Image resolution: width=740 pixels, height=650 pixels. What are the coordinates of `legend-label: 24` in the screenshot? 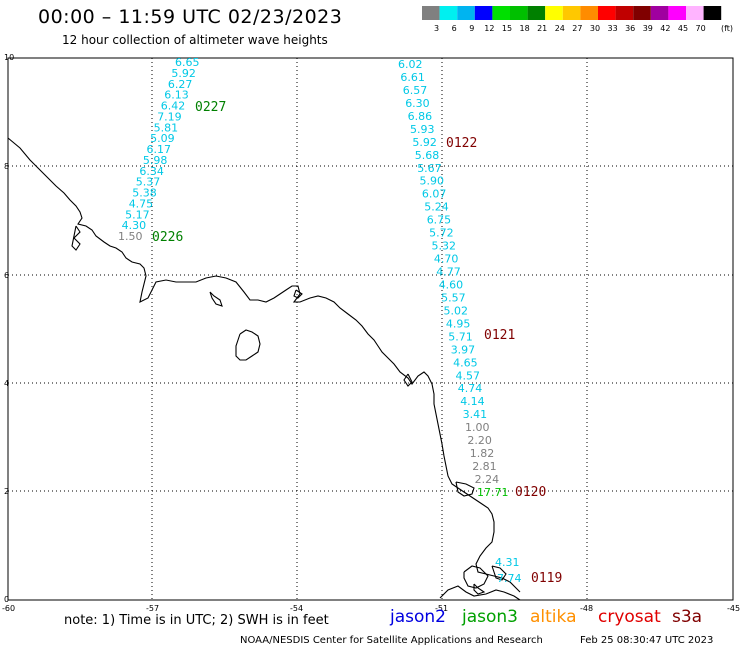 It's located at (560, 28).